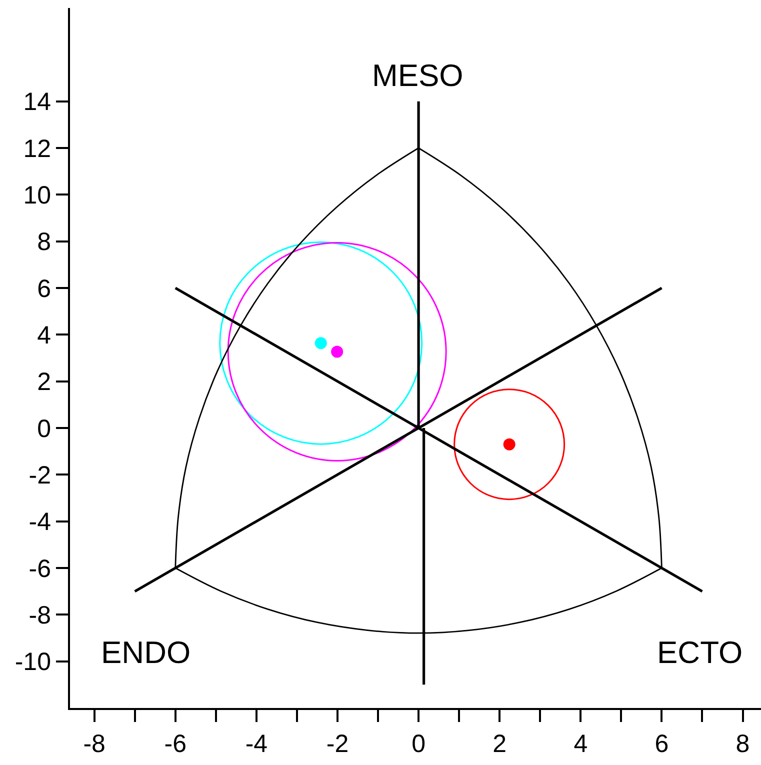 The width and height of the screenshot is (761, 765). I want to click on y-tick-label: 4, so click(44, 335).